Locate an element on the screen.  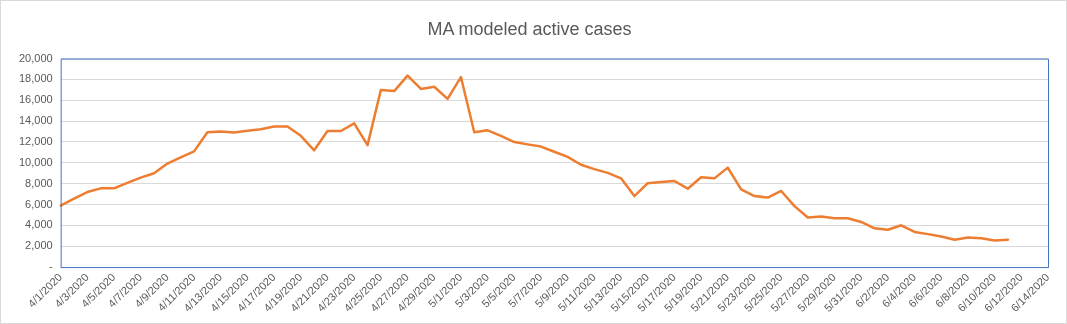
y-tick-label: 6,000 is located at coordinates (39, 203).